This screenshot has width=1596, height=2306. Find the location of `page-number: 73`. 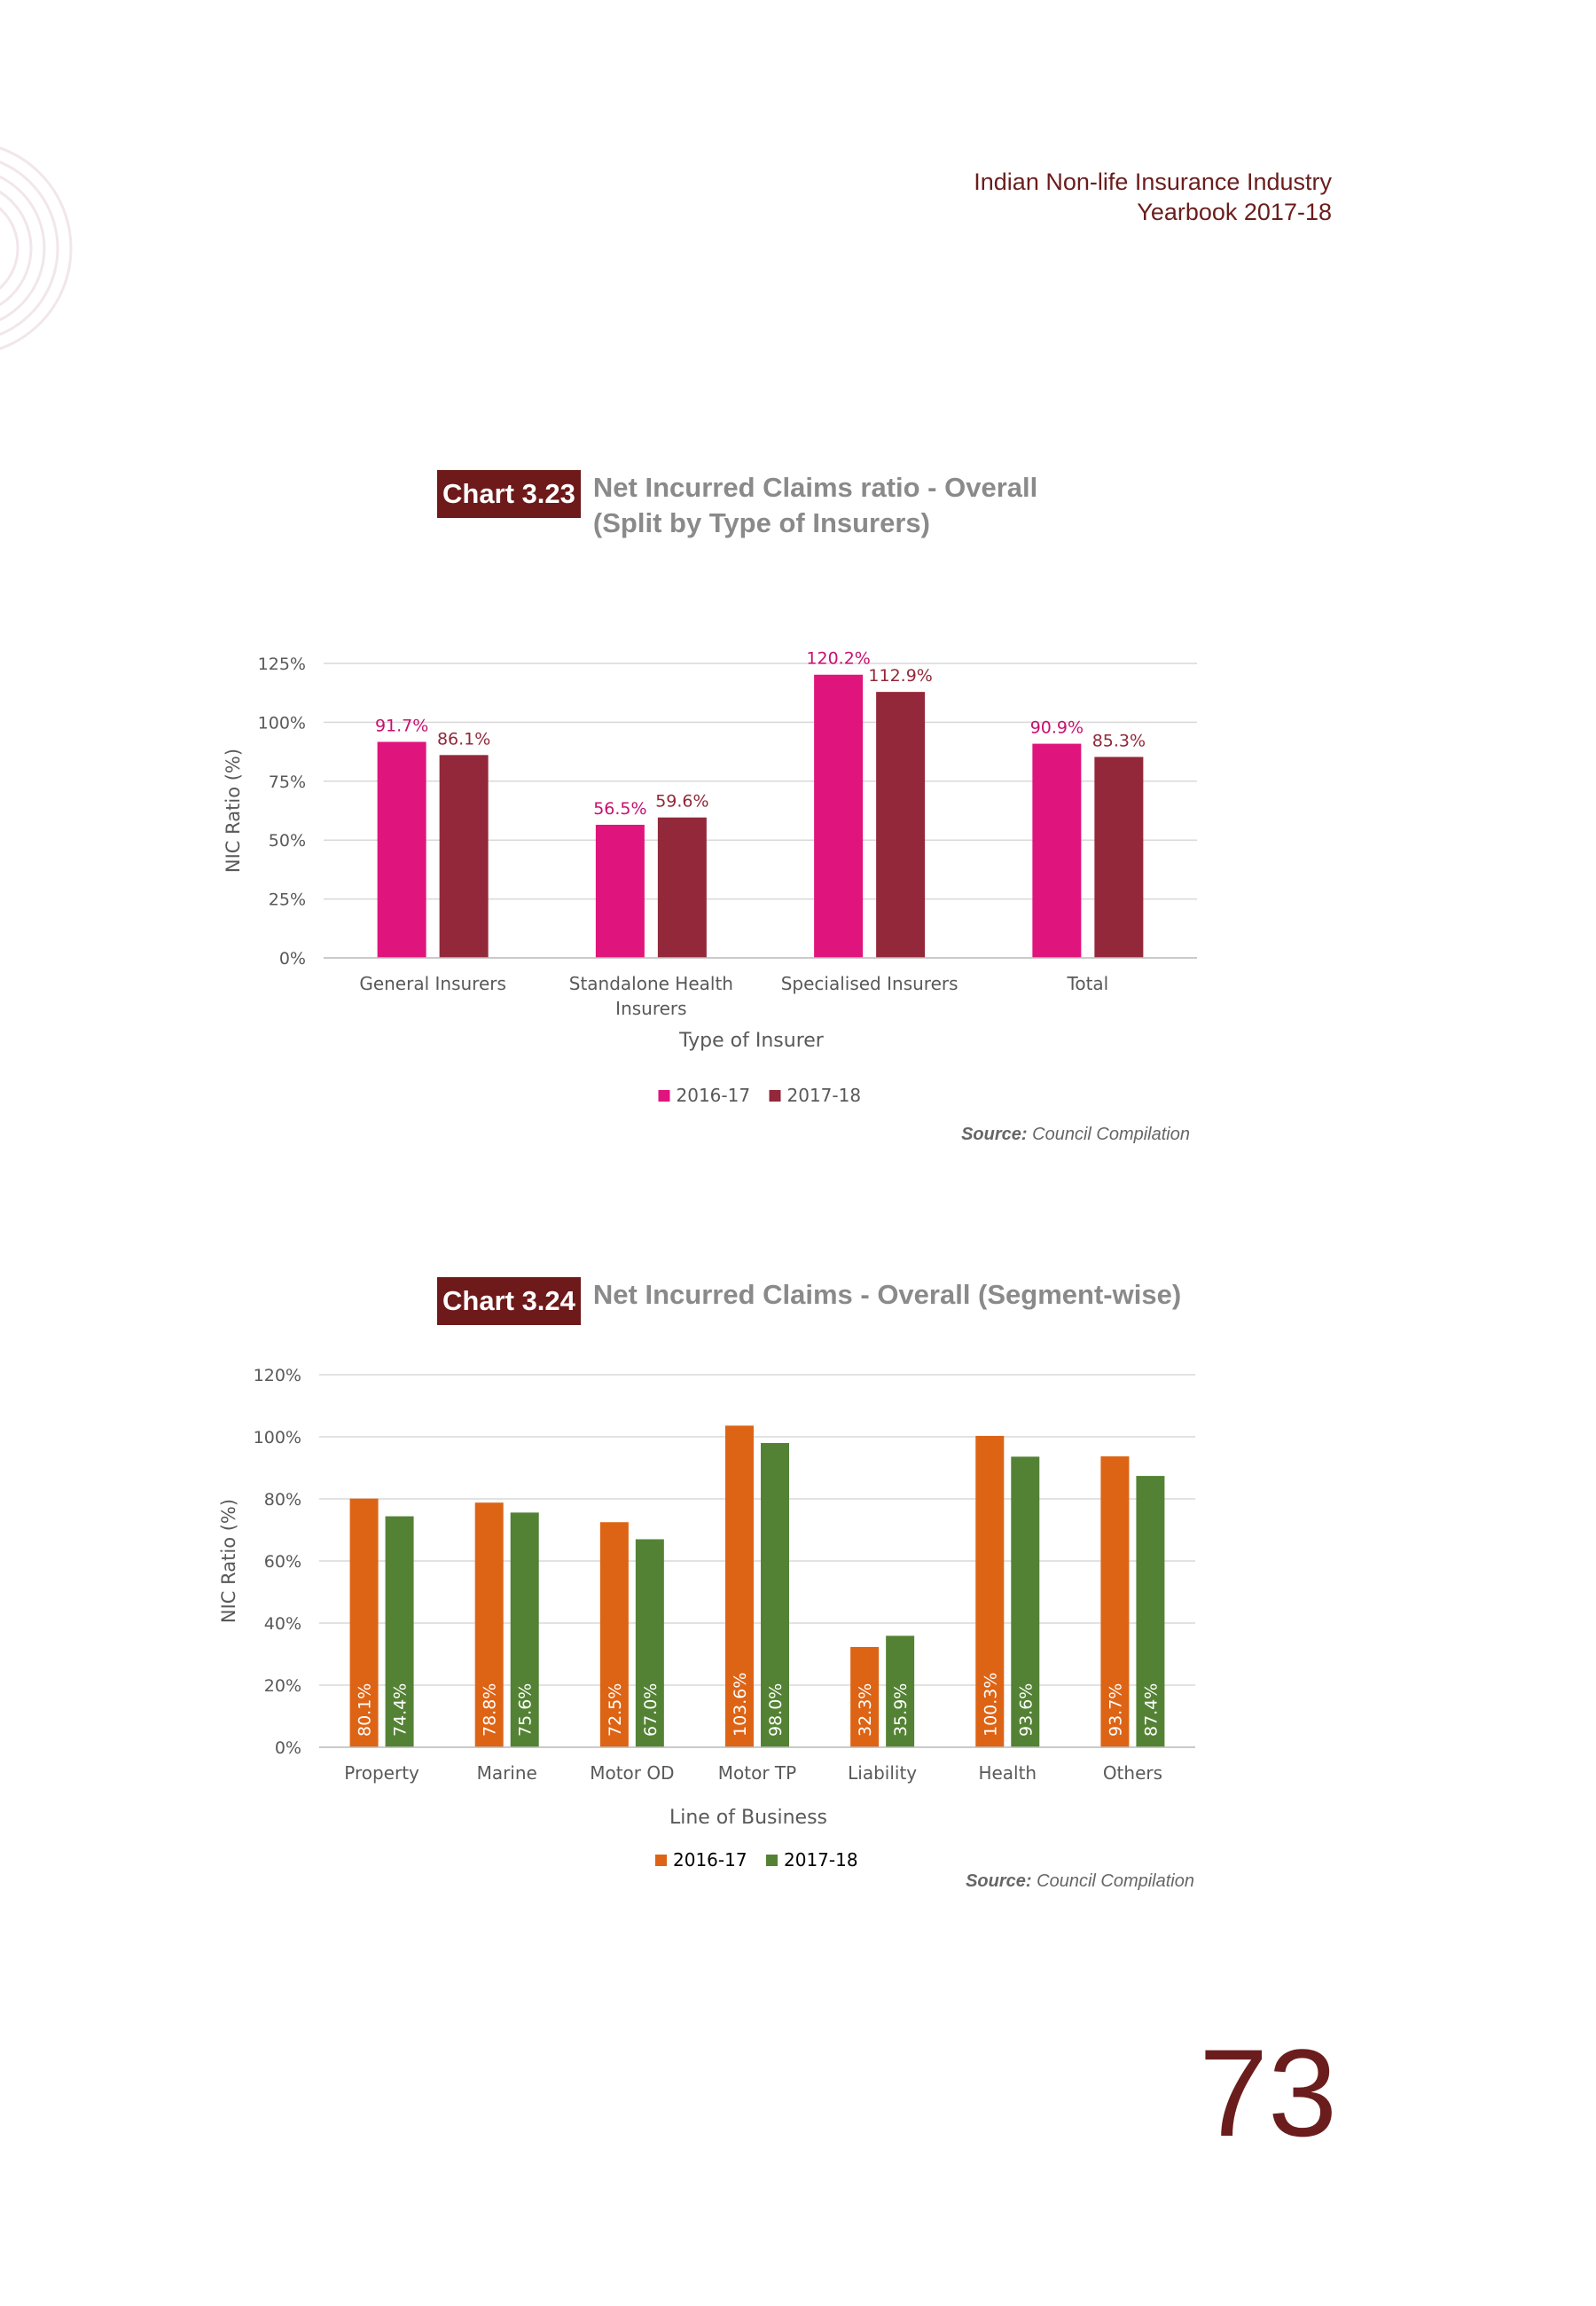

page-number: 73 is located at coordinates (1268, 2092).